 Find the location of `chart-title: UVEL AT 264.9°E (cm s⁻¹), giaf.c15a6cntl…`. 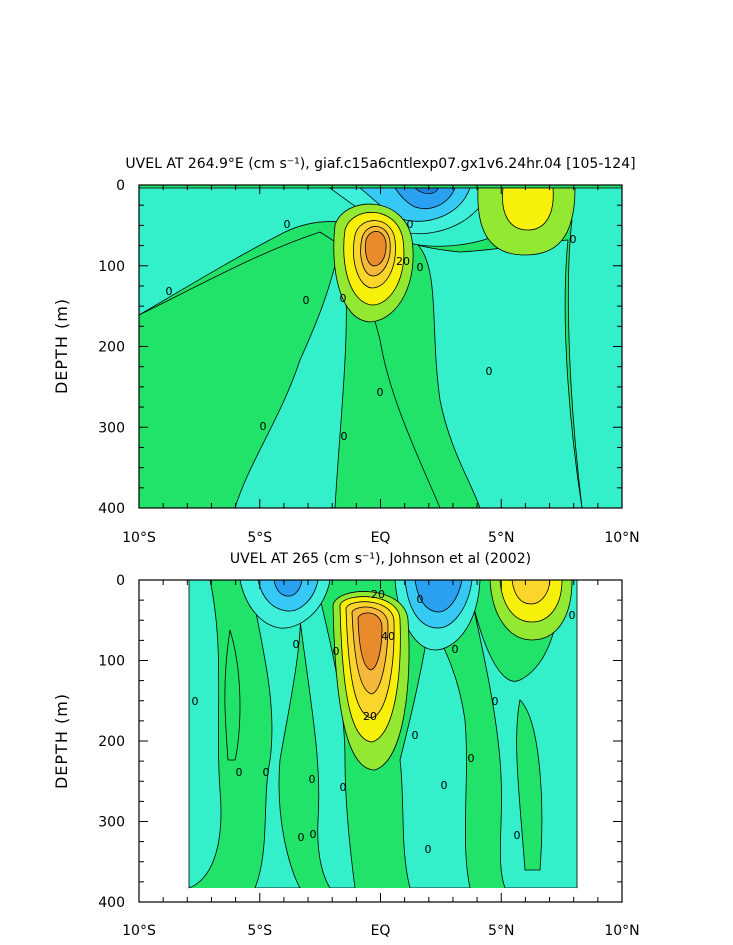

chart-title: UVEL AT 264.9°E (cm s⁻¹), giaf.c15a6cntl… is located at coordinates (380, 164).